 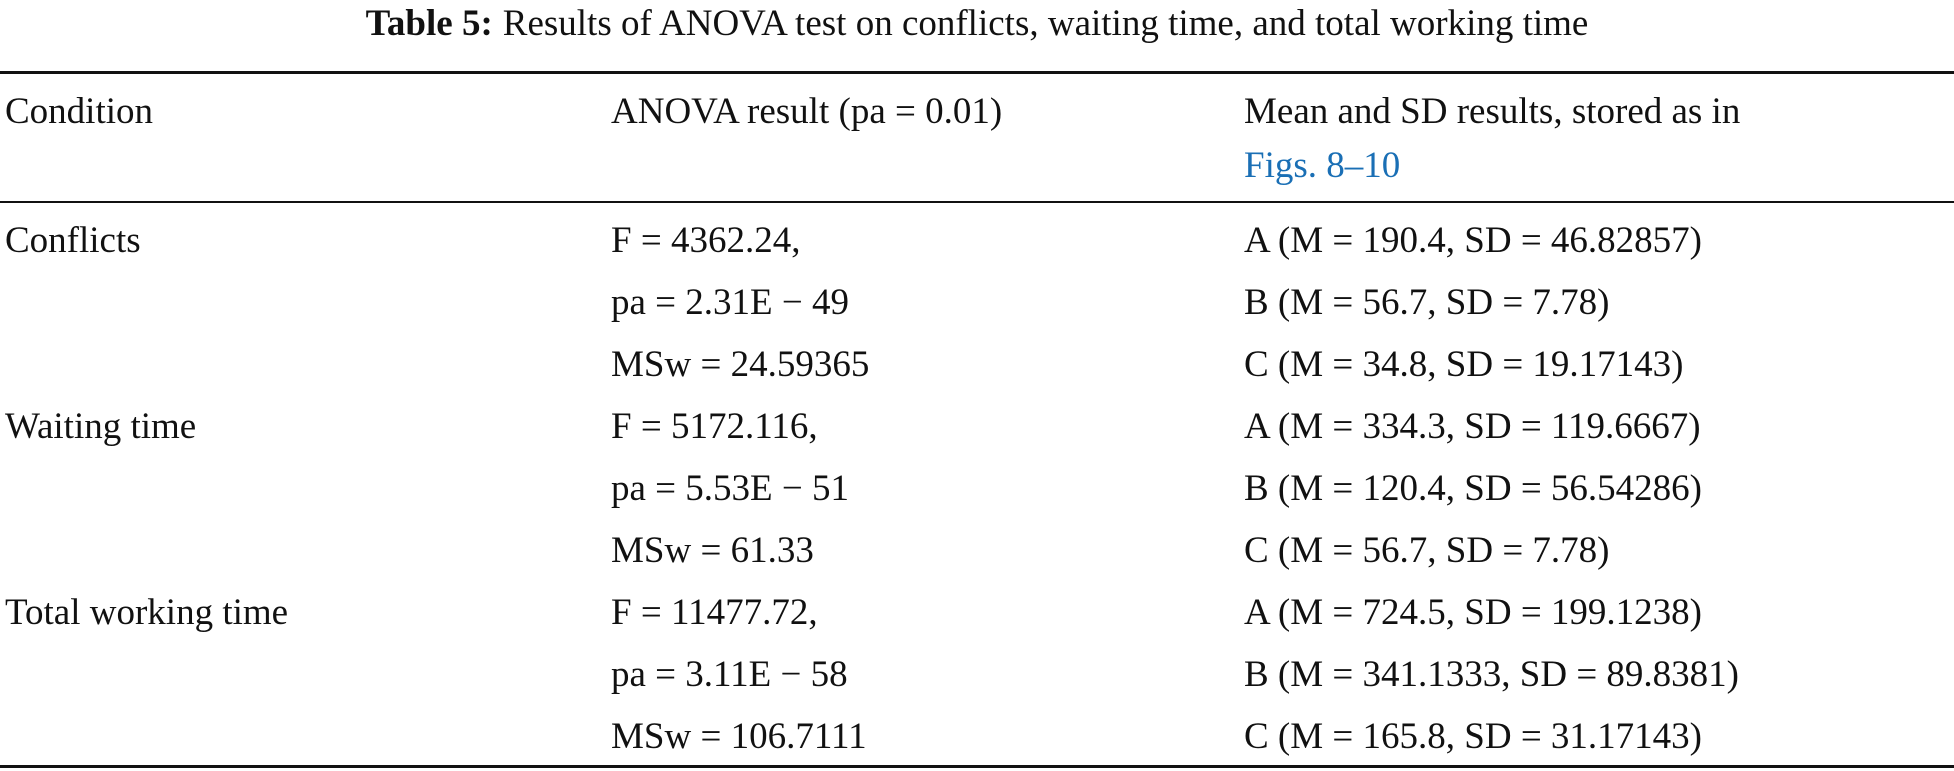 What do you see at coordinates (739, 736) in the screenshot?
I see `anova-cell: MSw = 106.7111` at bounding box center [739, 736].